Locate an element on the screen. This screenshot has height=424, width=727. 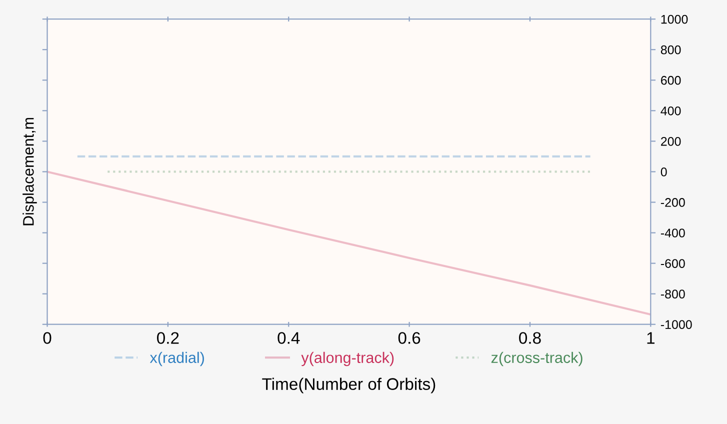
y-tick-label: -600 is located at coordinates (672, 263).